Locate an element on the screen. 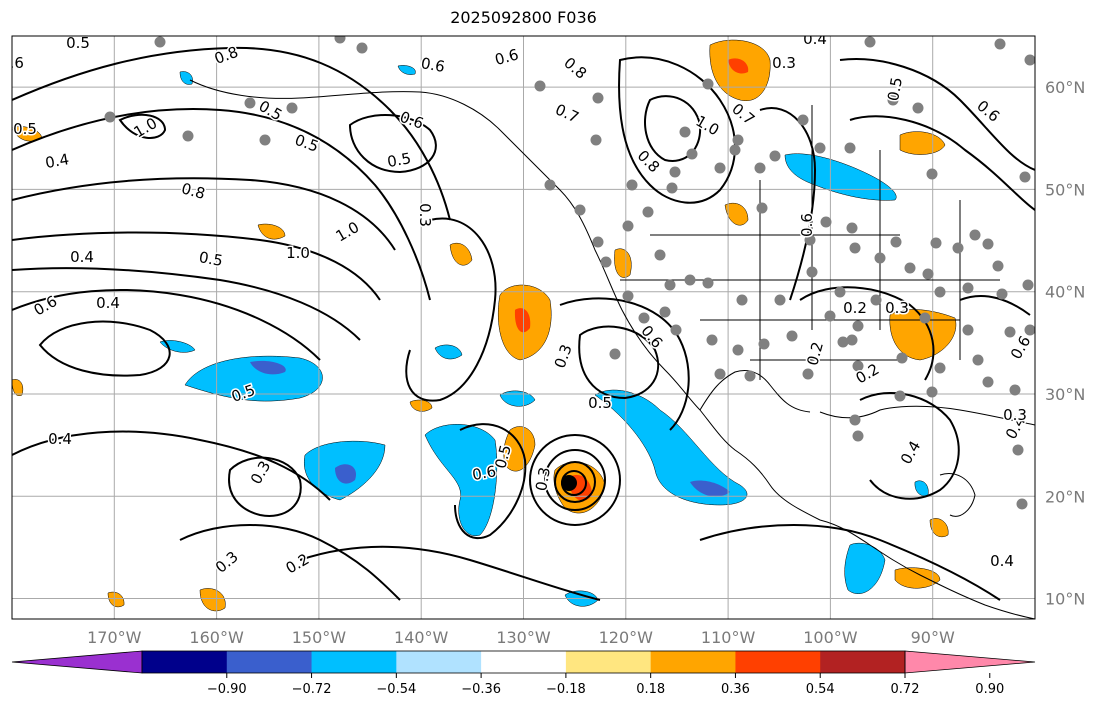  lon-tick-label: 160°W is located at coordinates (216, 637).